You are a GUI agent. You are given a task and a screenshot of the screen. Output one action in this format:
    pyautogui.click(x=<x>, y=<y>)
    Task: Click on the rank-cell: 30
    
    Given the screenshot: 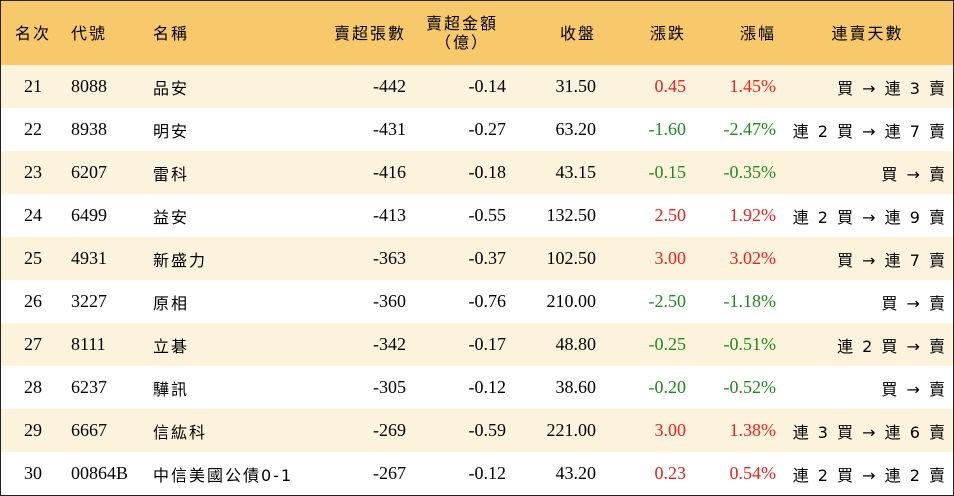 What is the action you would take?
    pyautogui.click(x=33, y=473)
    